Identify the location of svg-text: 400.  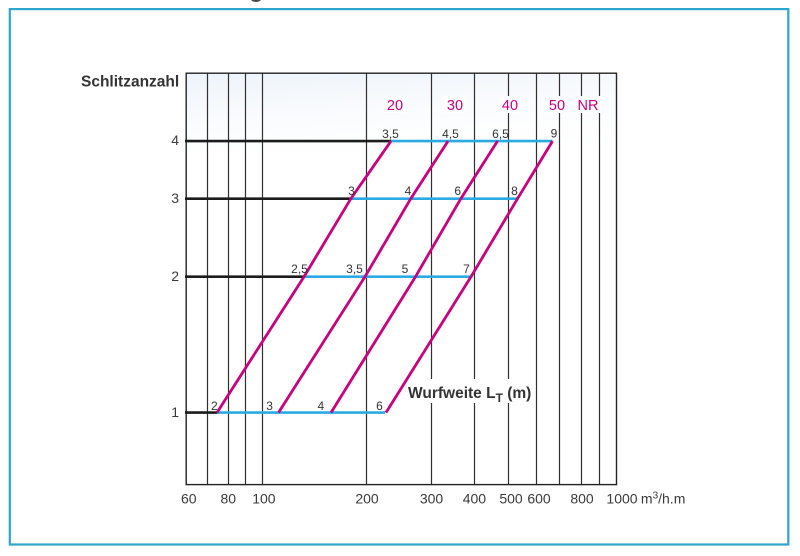
(475, 498).